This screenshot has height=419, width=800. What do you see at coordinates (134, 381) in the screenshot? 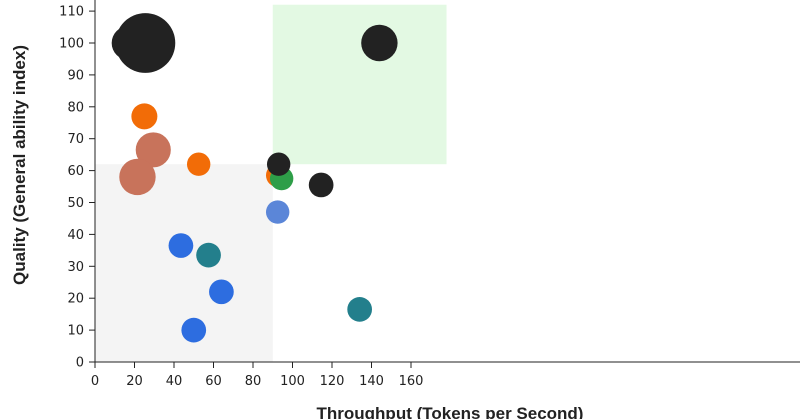
I see `x-tick-label: 20` at bounding box center [134, 381].